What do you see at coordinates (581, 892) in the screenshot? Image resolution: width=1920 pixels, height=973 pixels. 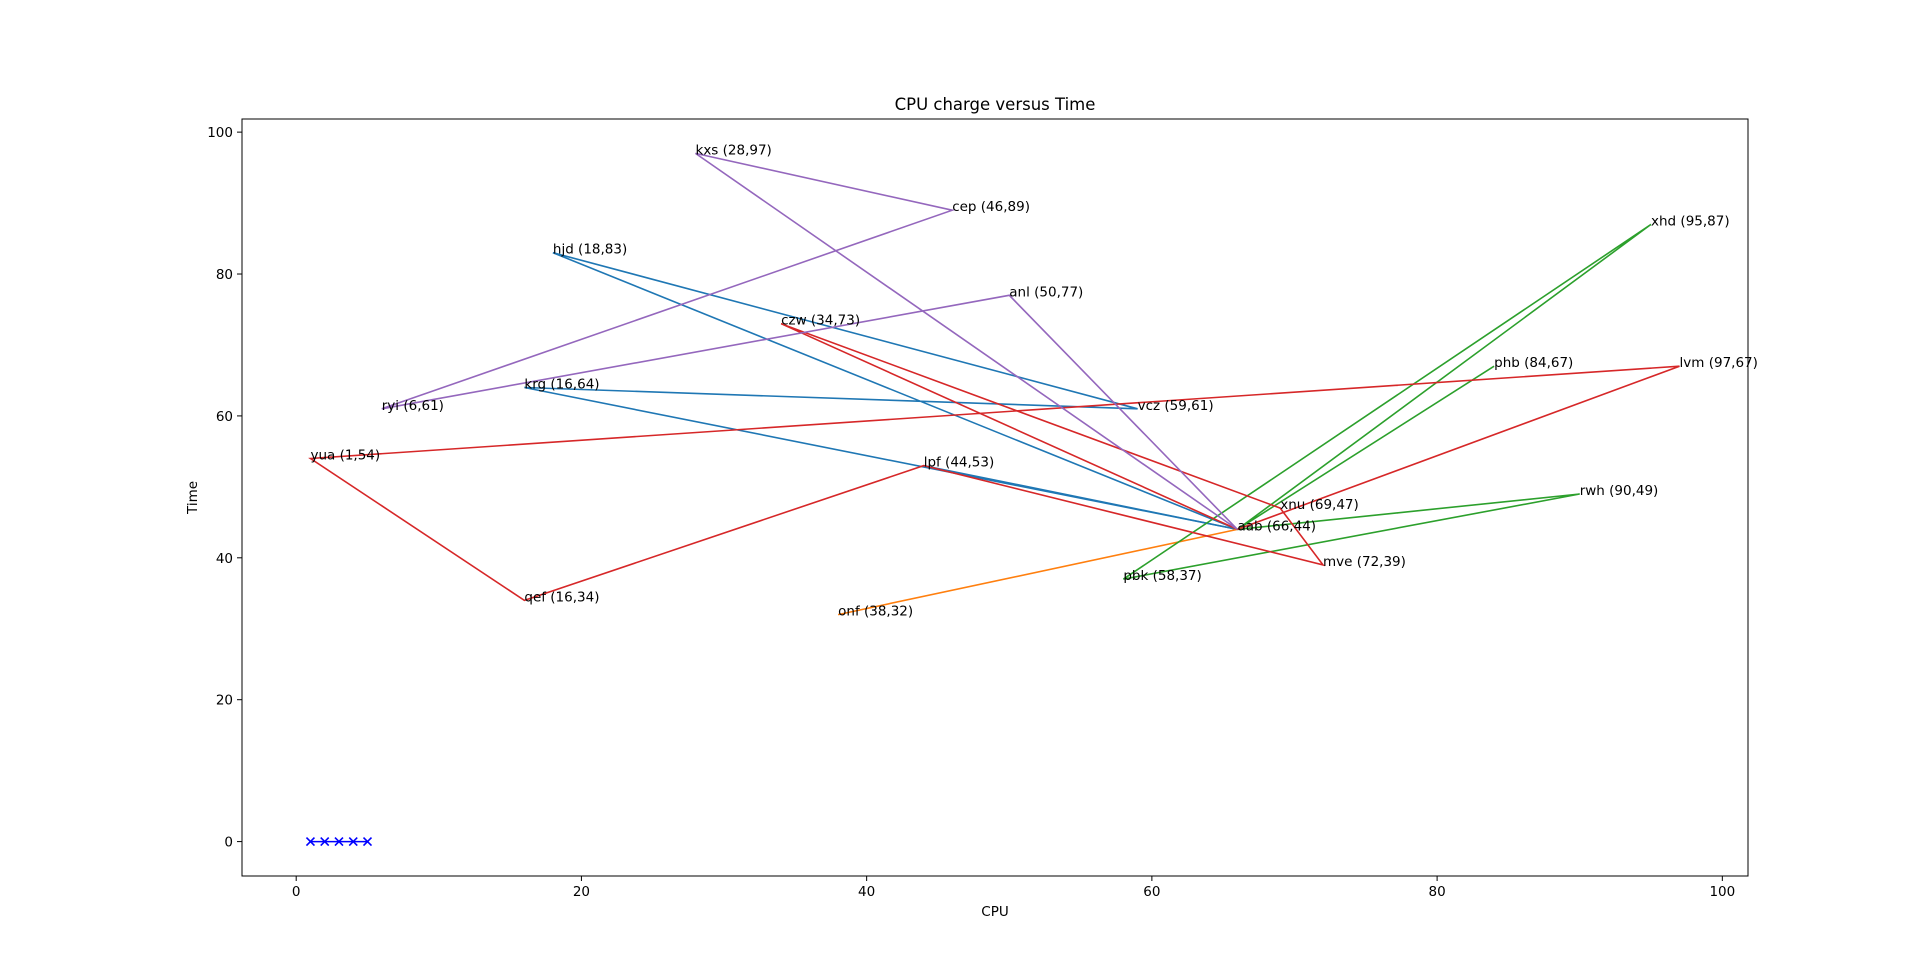 I see `x-tick-label: 20` at bounding box center [581, 892].